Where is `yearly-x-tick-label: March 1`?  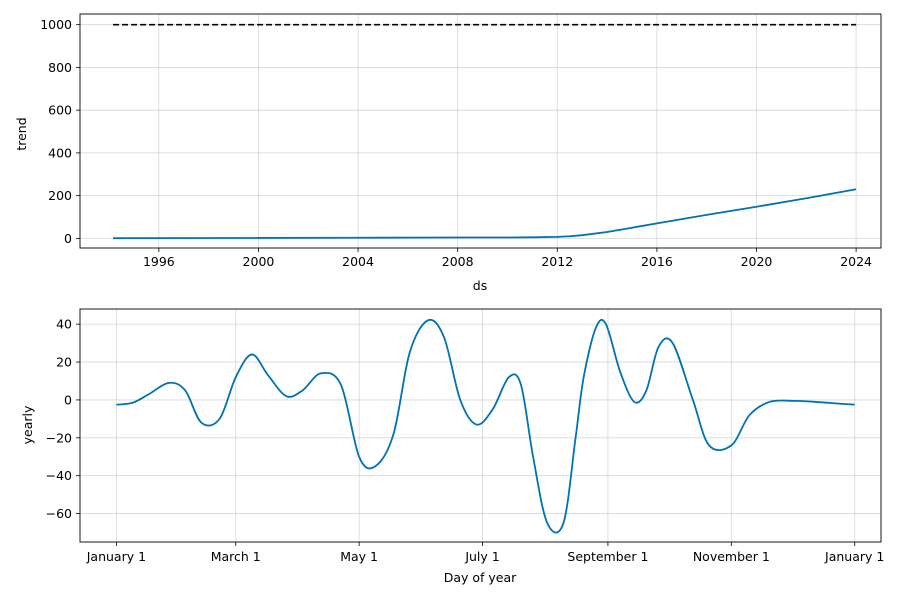 yearly-x-tick-label: March 1 is located at coordinates (236, 556).